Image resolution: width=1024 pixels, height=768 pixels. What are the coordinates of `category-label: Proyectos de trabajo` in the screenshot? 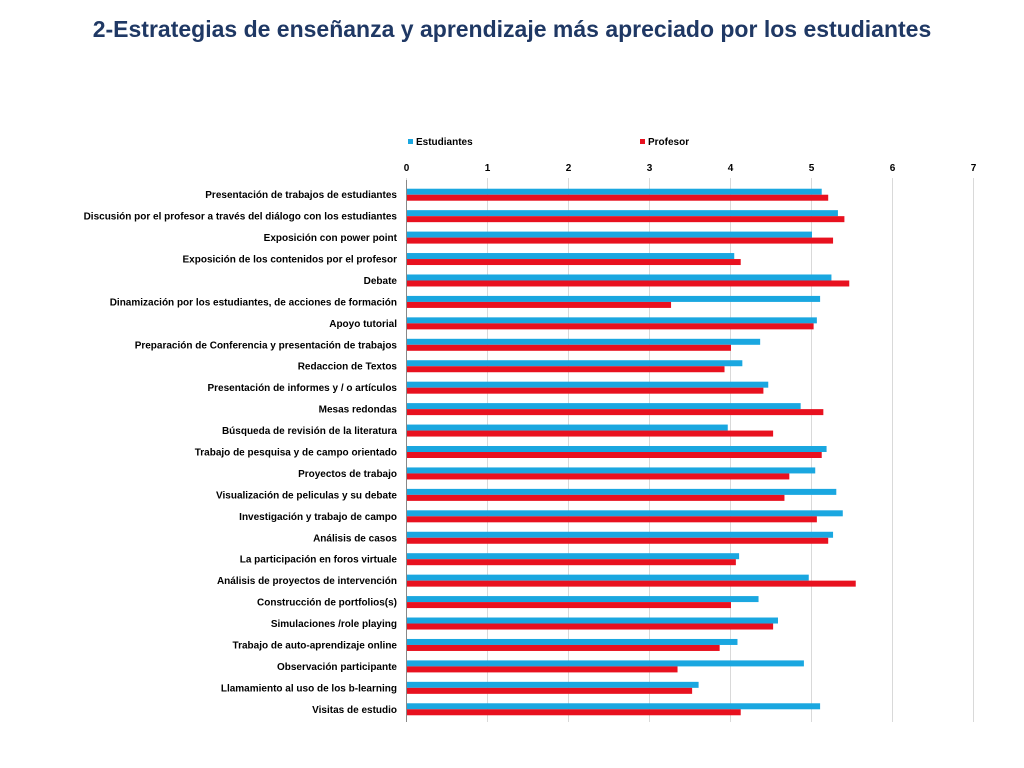 It's located at (347, 474).